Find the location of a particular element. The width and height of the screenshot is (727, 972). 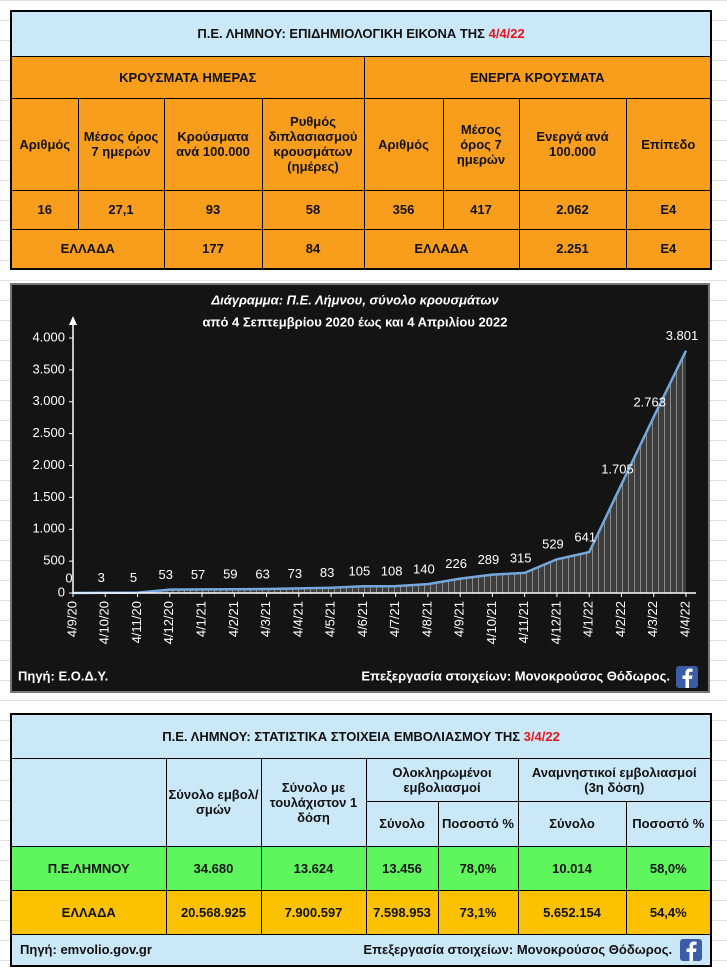

x-tick-label: 4/9/20 is located at coordinates (71, 619).